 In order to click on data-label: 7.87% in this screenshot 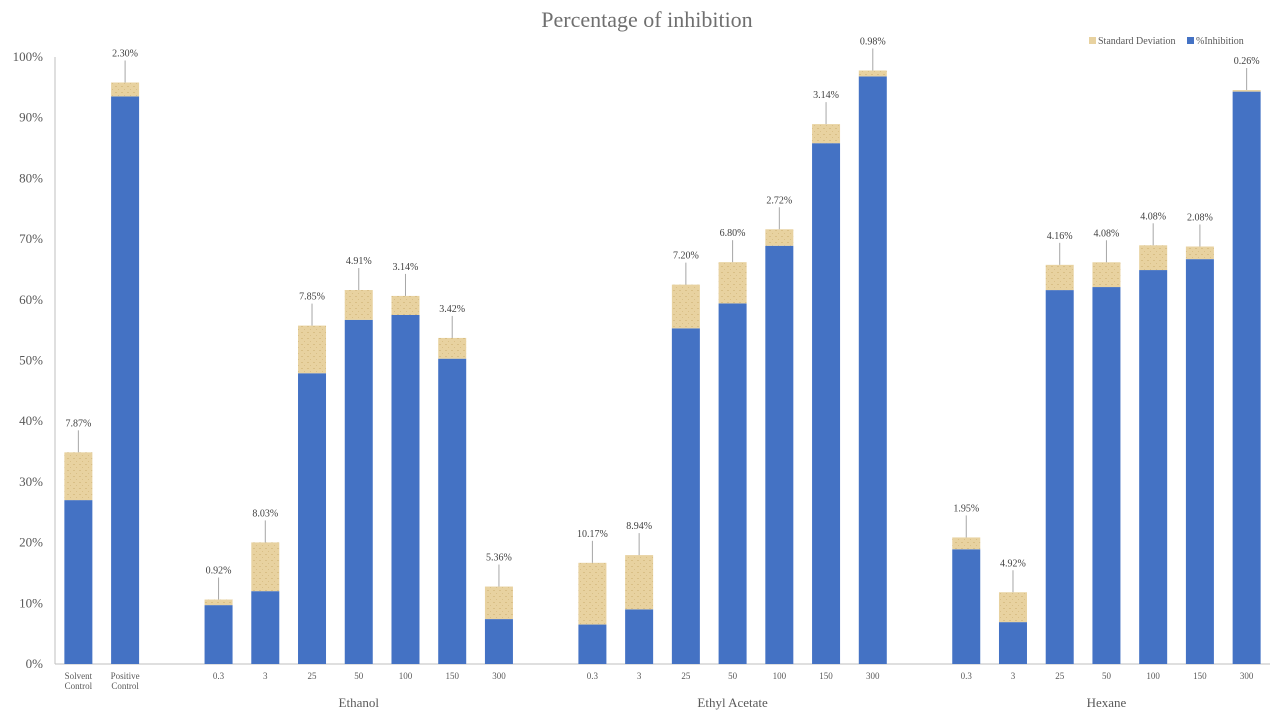, I will do `click(78, 423)`.